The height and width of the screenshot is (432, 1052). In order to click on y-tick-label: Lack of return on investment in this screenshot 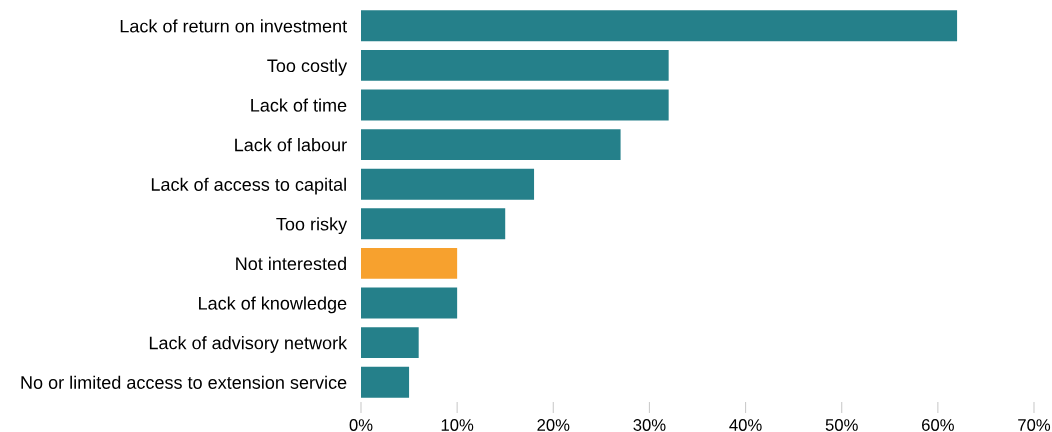, I will do `click(233, 26)`.